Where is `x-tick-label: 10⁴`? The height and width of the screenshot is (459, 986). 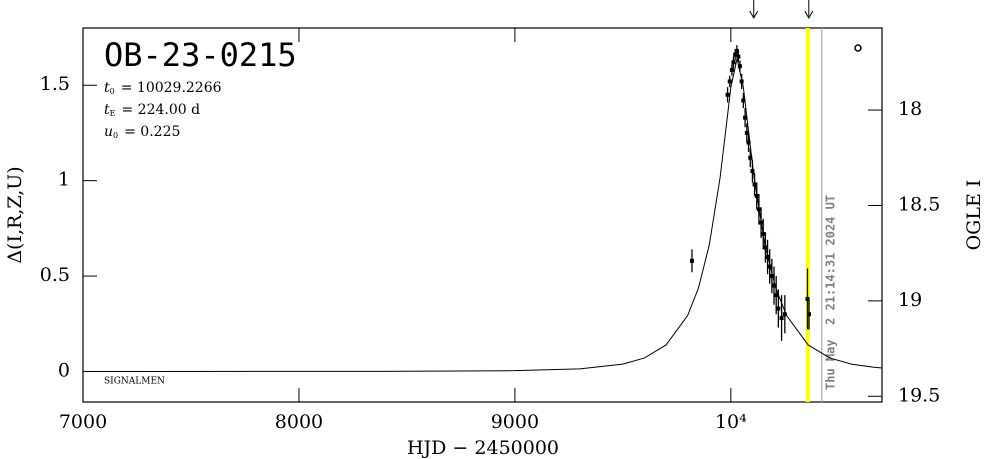
x-tick-label: 10⁴ is located at coordinates (731, 422).